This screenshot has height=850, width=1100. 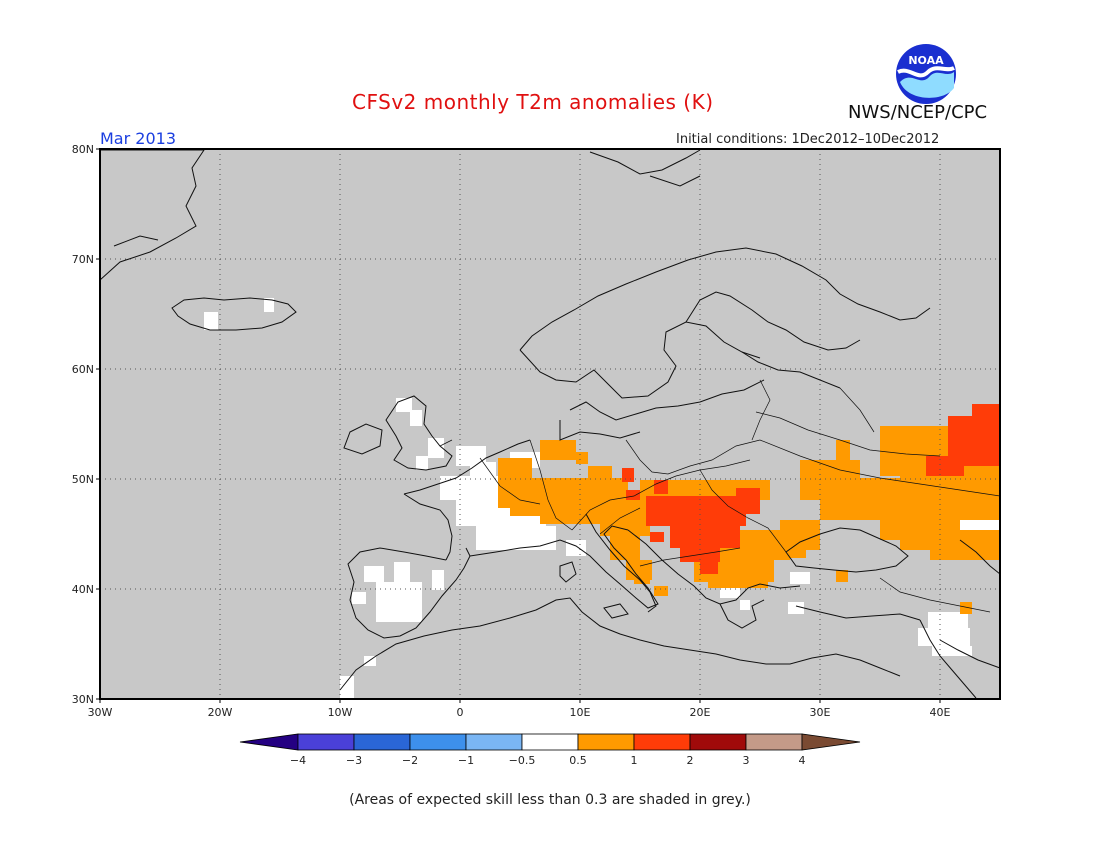 I want to click on lat-label: 80N, so click(x=83, y=149).